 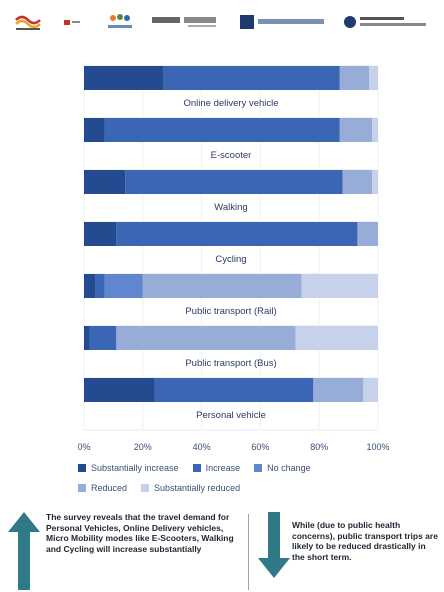 I want to click on x-tick-label: 60%, so click(x=260, y=447).